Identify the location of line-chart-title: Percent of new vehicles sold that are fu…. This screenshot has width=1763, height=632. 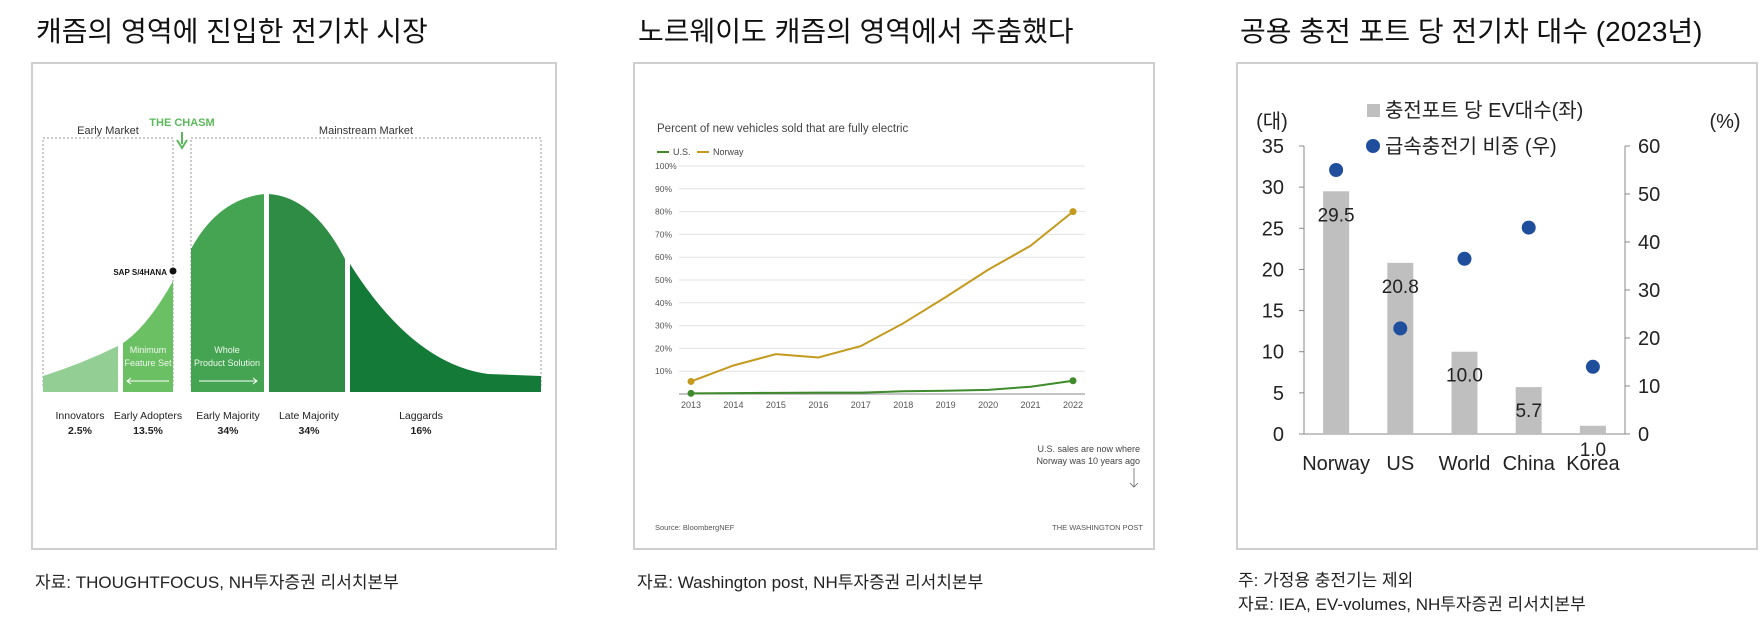
(782, 129).